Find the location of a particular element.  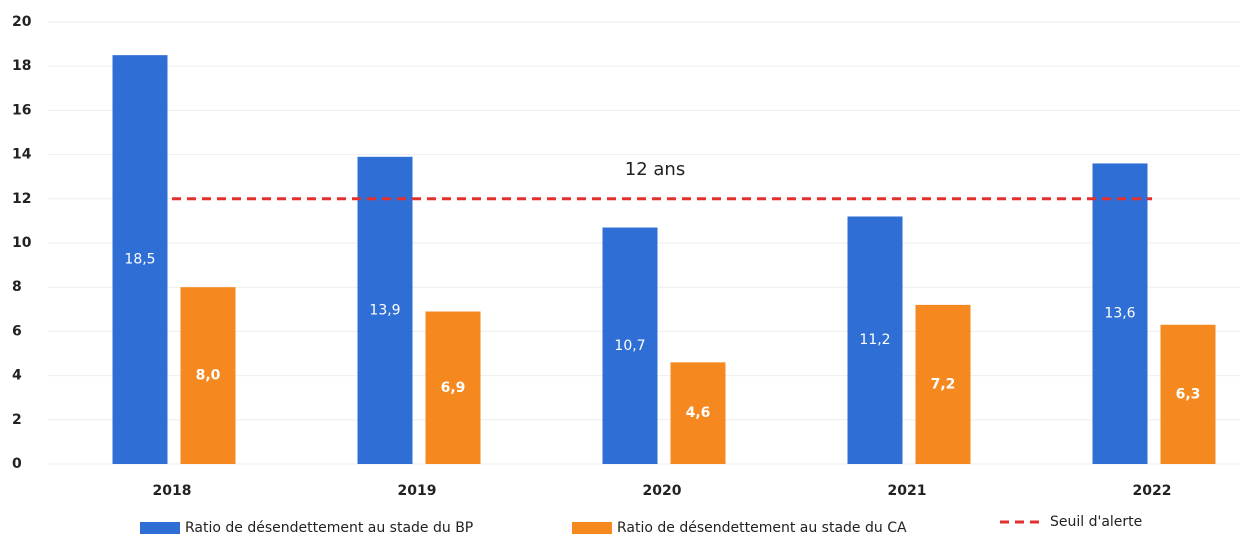

annotation: 12 ans is located at coordinates (655, 169).